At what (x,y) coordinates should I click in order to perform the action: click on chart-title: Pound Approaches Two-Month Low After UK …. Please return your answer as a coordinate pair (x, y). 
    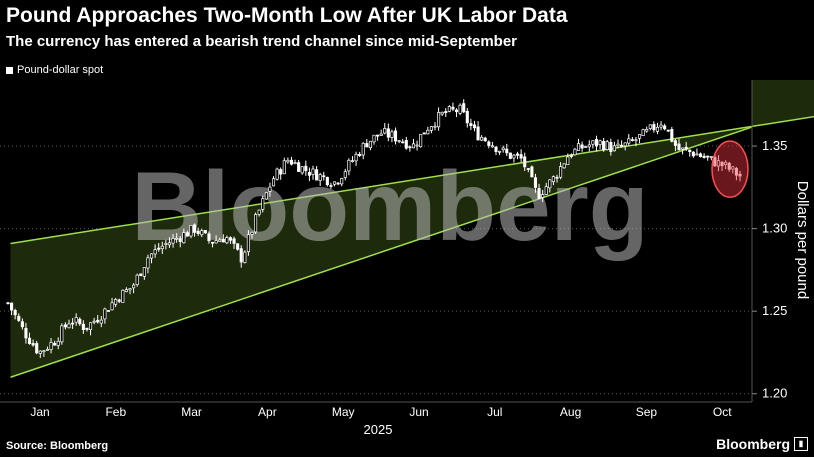
    Looking at the image, I should click on (287, 15).